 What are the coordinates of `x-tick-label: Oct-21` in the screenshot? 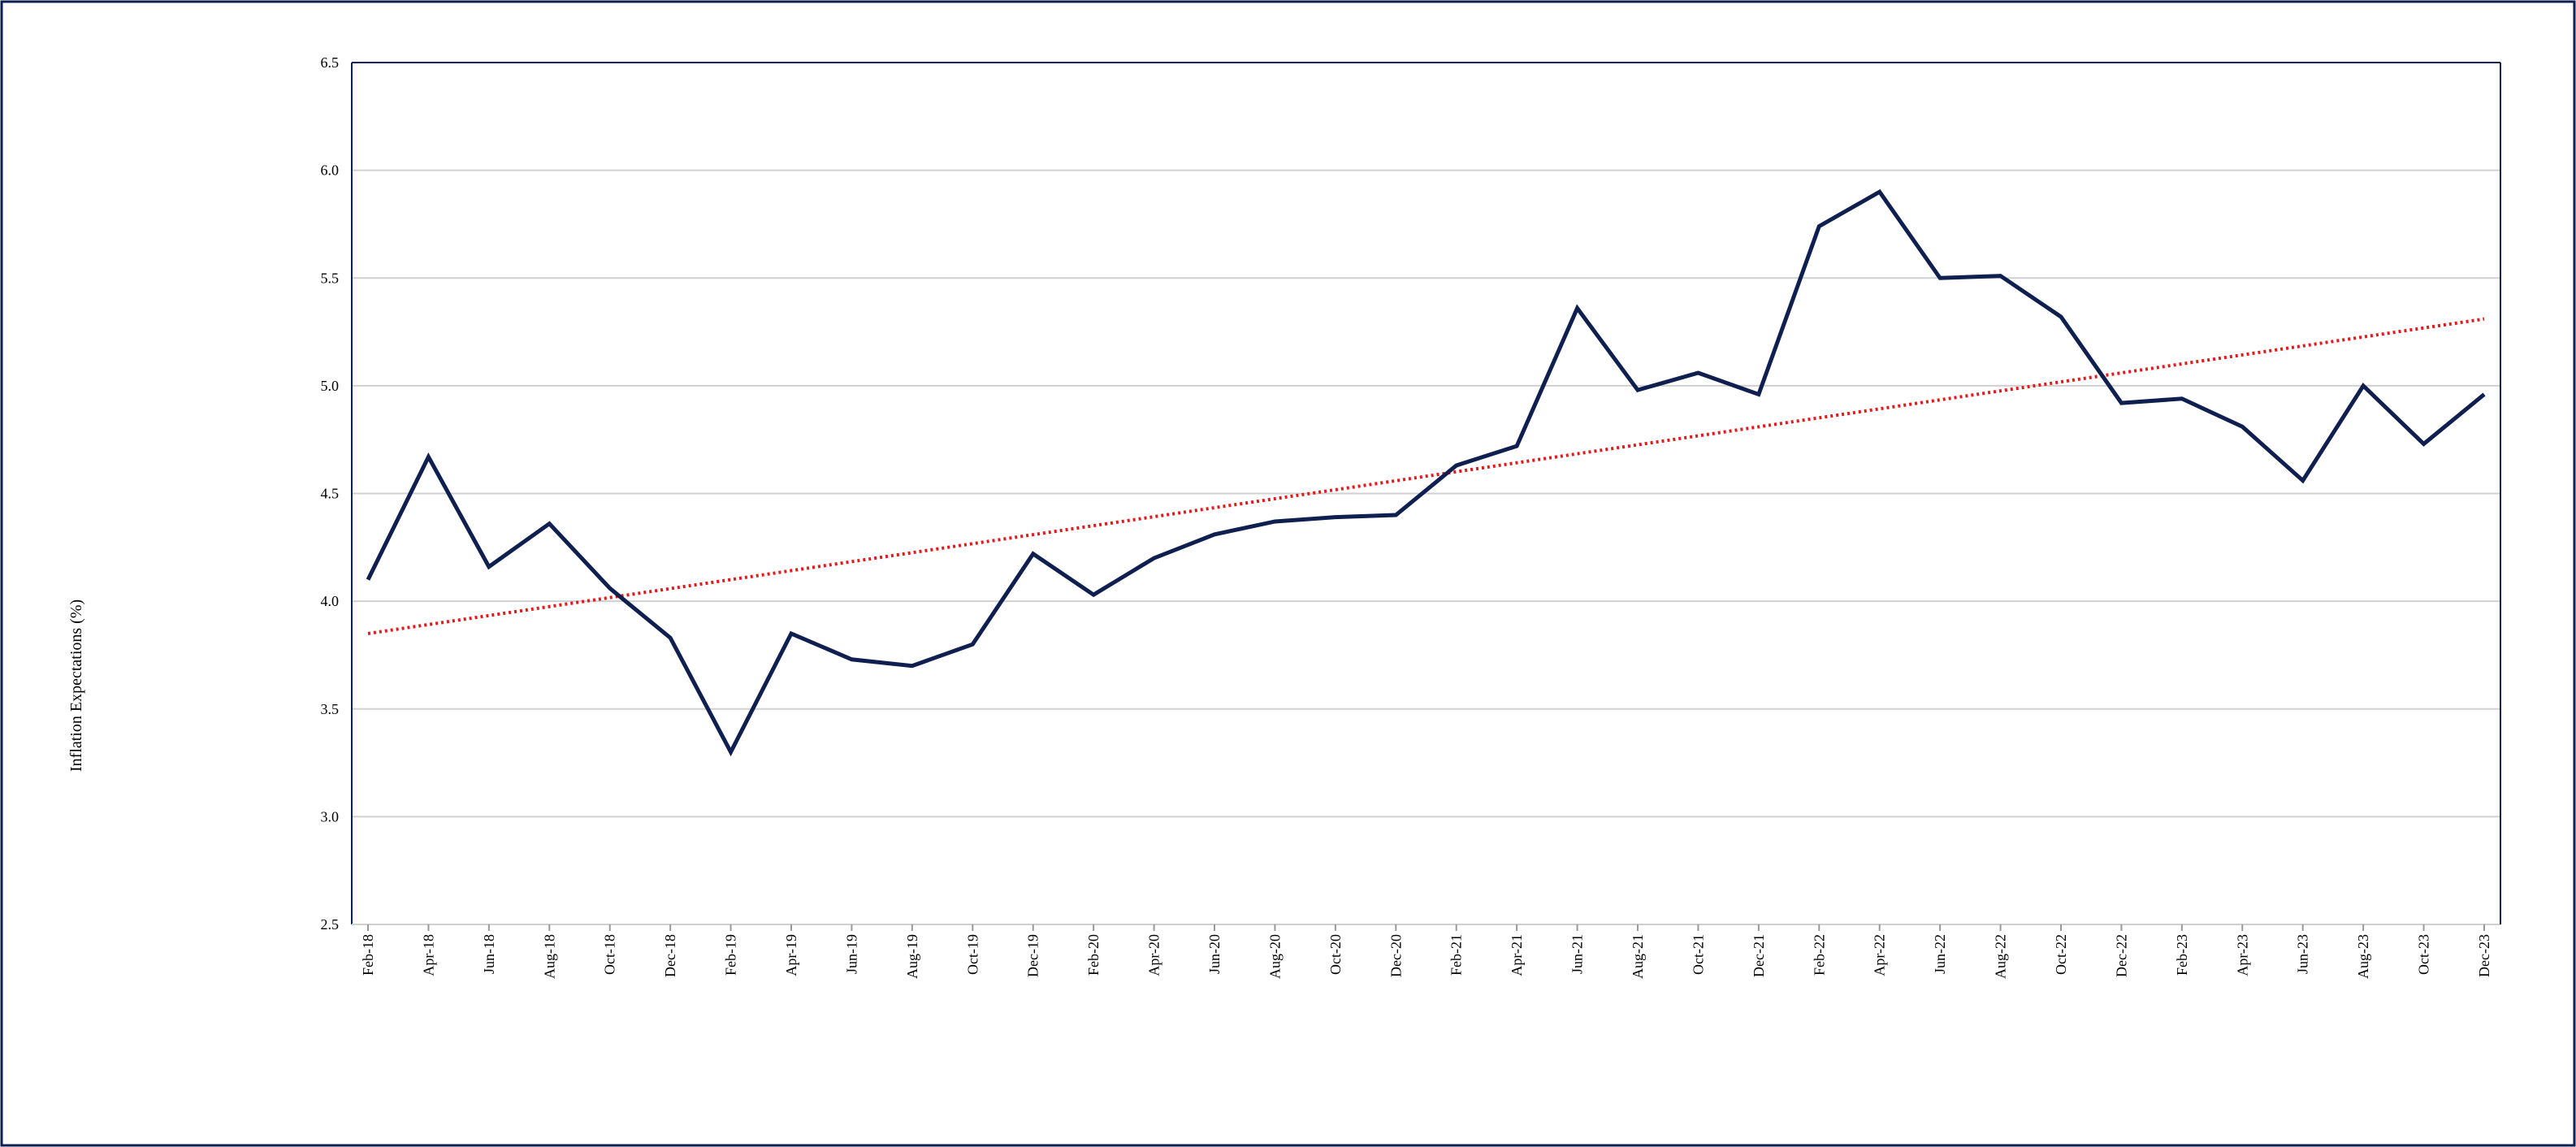 It's located at (1698, 954).